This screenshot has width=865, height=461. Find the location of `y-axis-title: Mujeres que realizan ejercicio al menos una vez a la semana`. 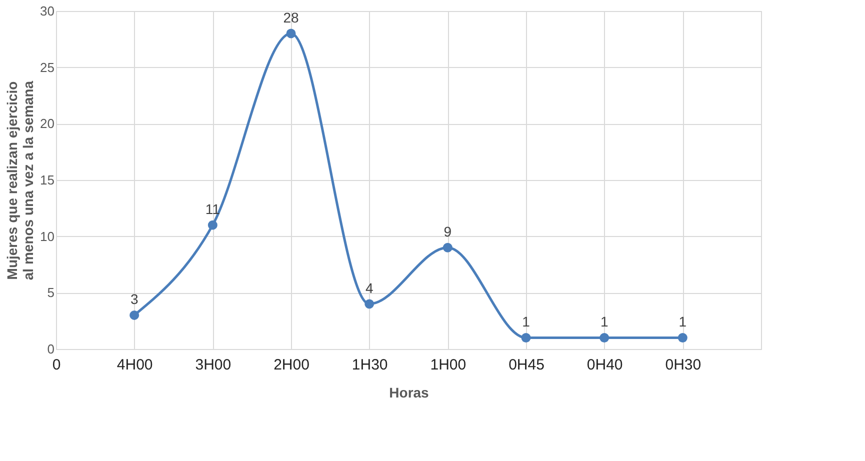

y-axis-title: Mujeres que realizan ejercicio al menos una vez a la semana is located at coordinates (20, 180).